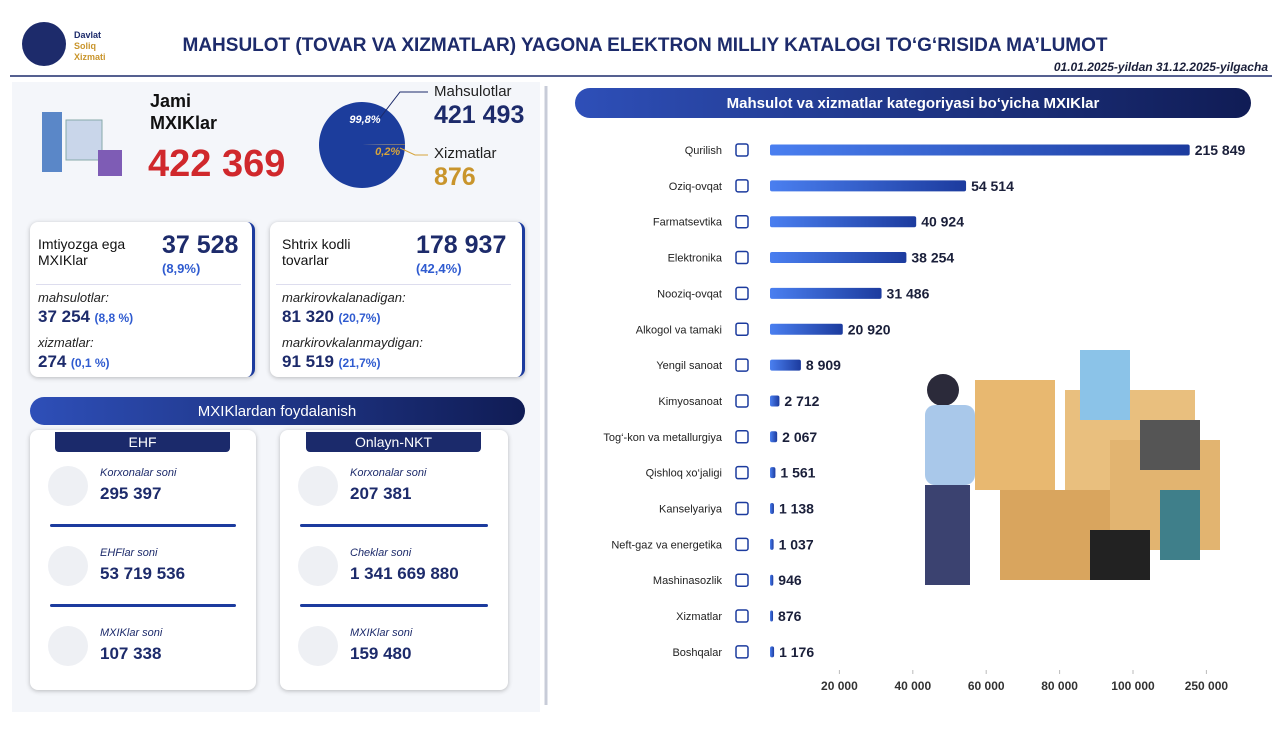  What do you see at coordinates (90, 46) in the screenshot?
I see `logo-text: Davlat Soliq Xizmati` at bounding box center [90, 46].